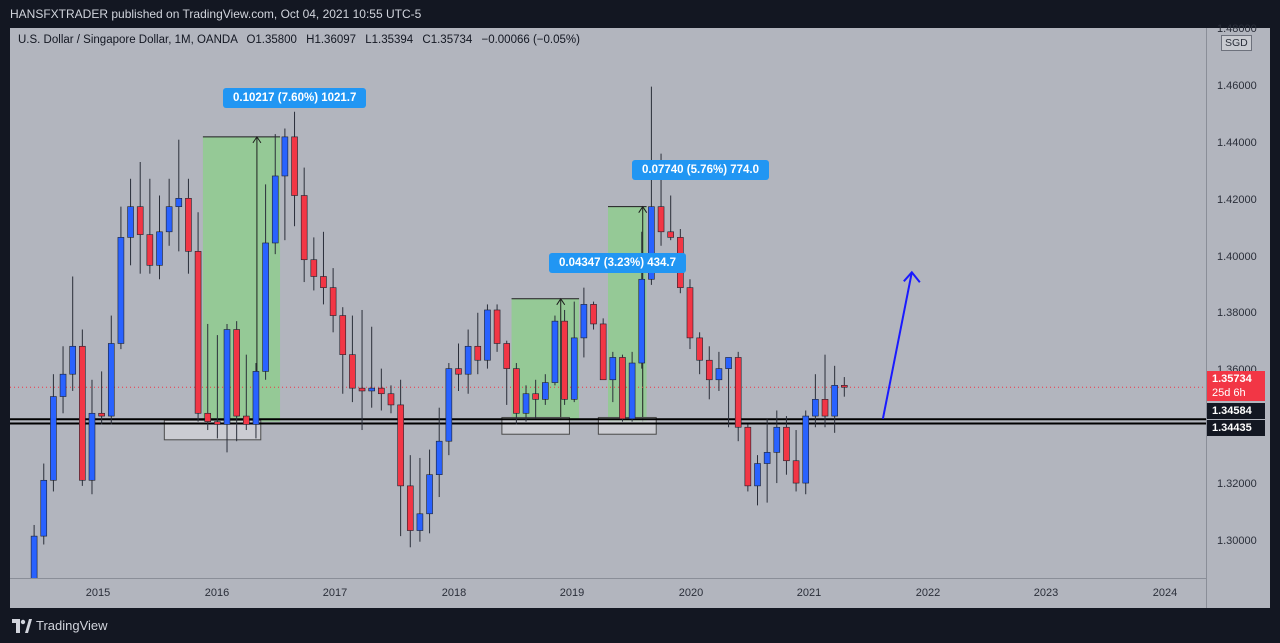 This screenshot has height=643, width=1280. I want to click on time-tick: 2018, so click(454, 593).